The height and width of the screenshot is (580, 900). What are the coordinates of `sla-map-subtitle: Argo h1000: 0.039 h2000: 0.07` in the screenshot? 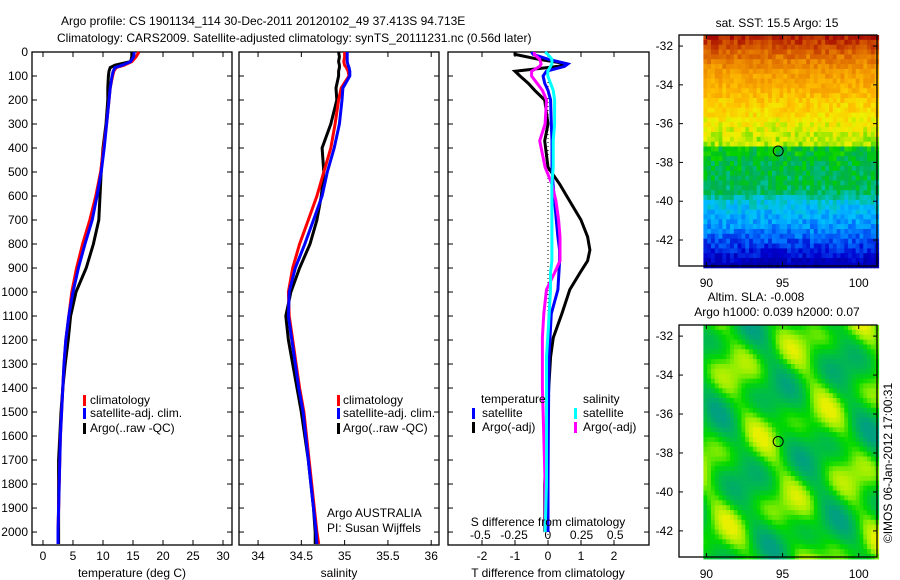 It's located at (777, 312).